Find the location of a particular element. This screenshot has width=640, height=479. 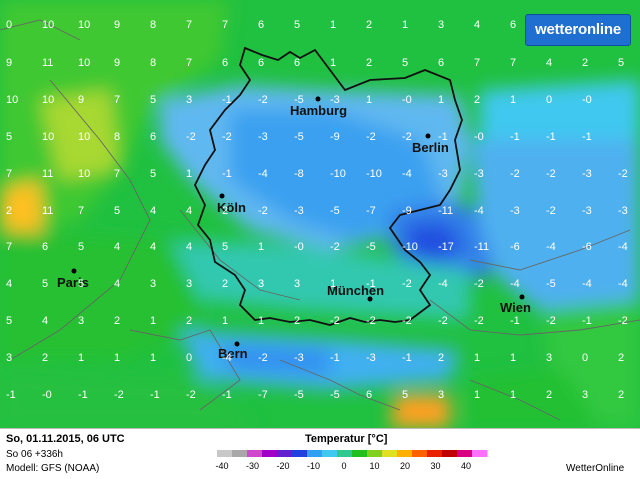

wetteronline-logo: wetteronline is located at coordinates (578, 30).